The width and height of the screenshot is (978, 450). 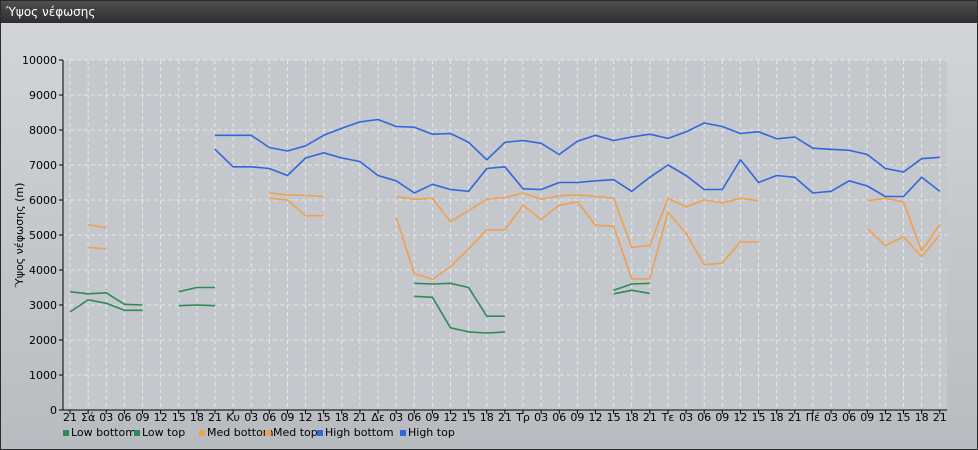 What do you see at coordinates (43, 235) in the screenshot?
I see `y-tick-label: 5000` at bounding box center [43, 235].